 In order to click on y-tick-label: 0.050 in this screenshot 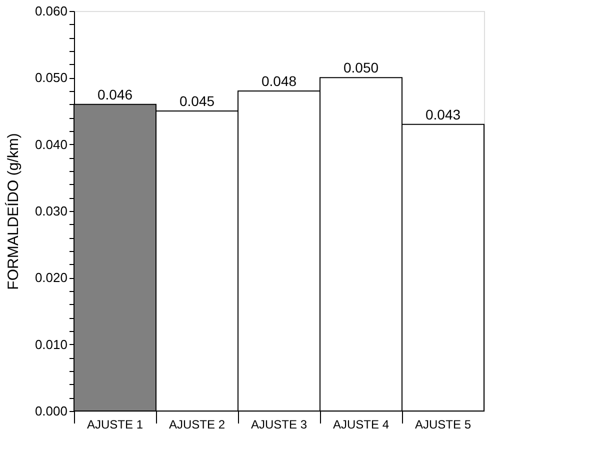, I will do `click(51, 78)`.